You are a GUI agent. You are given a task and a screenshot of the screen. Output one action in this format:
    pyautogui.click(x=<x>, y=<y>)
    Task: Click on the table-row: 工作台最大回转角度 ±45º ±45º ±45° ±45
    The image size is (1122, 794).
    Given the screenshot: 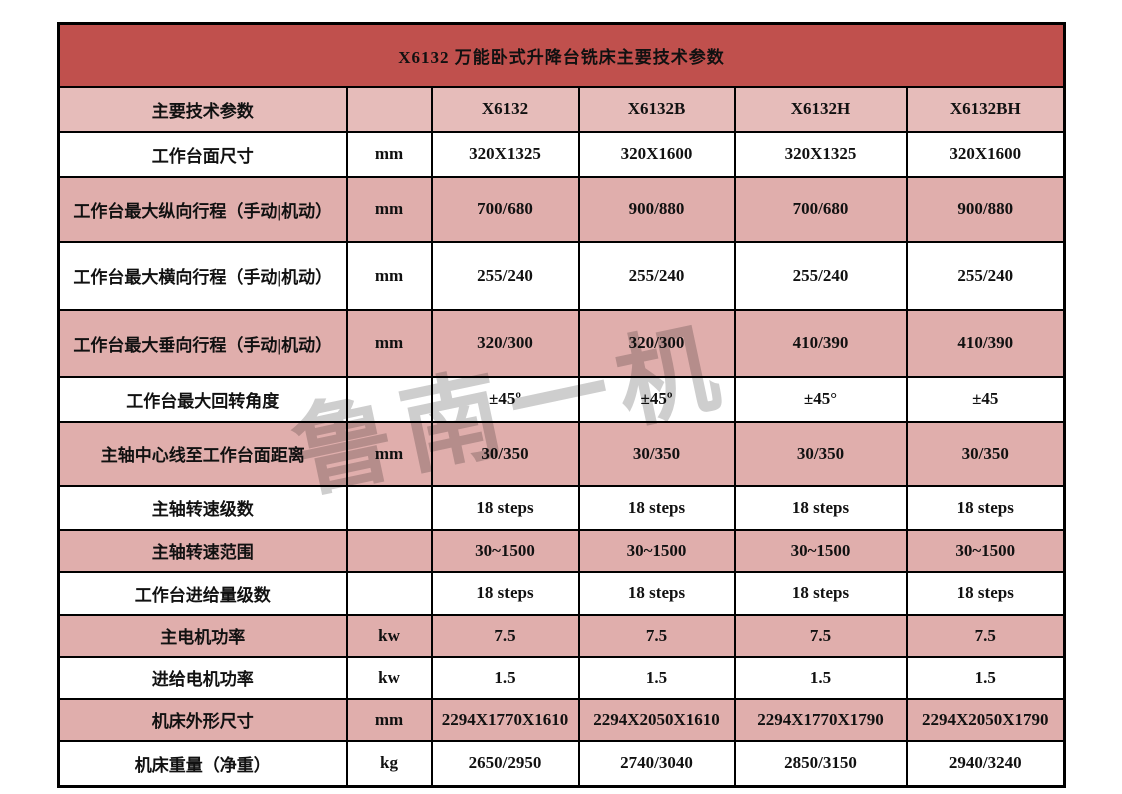 What is the action you would take?
    pyautogui.click(x=561, y=399)
    